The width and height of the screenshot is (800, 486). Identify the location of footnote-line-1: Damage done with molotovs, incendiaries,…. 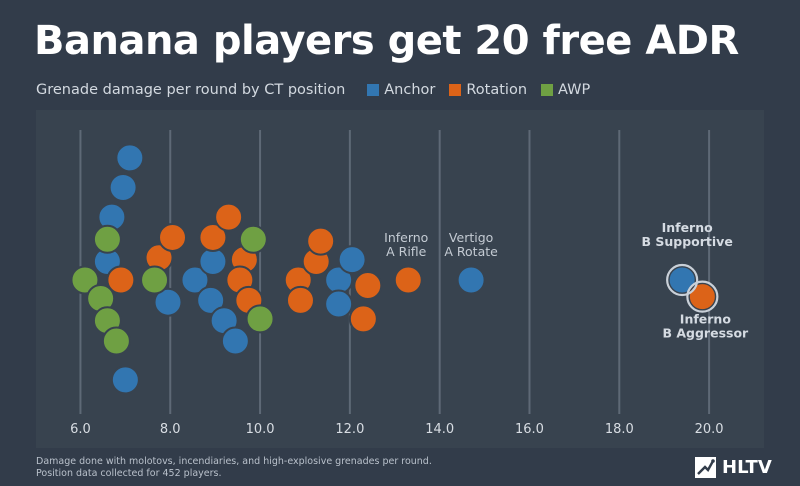
(234, 461).